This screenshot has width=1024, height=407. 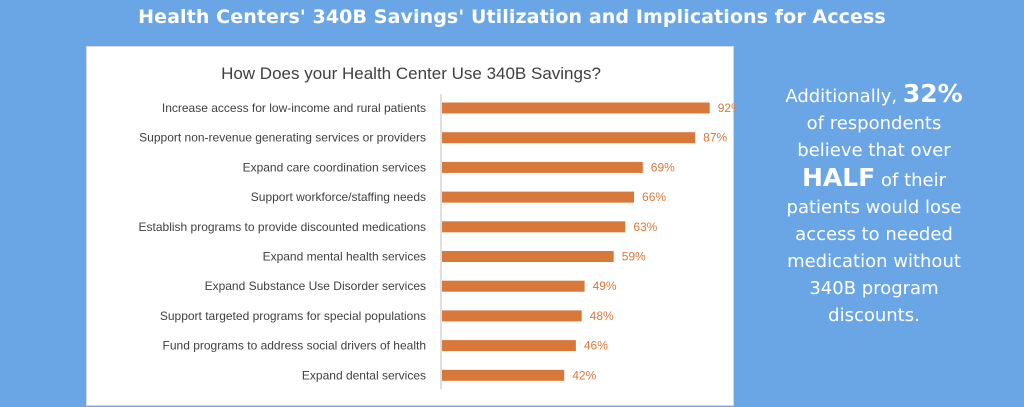 What do you see at coordinates (726, 108) in the screenshot?
I see `value-label: 92%` at bounding box center [726, 108].